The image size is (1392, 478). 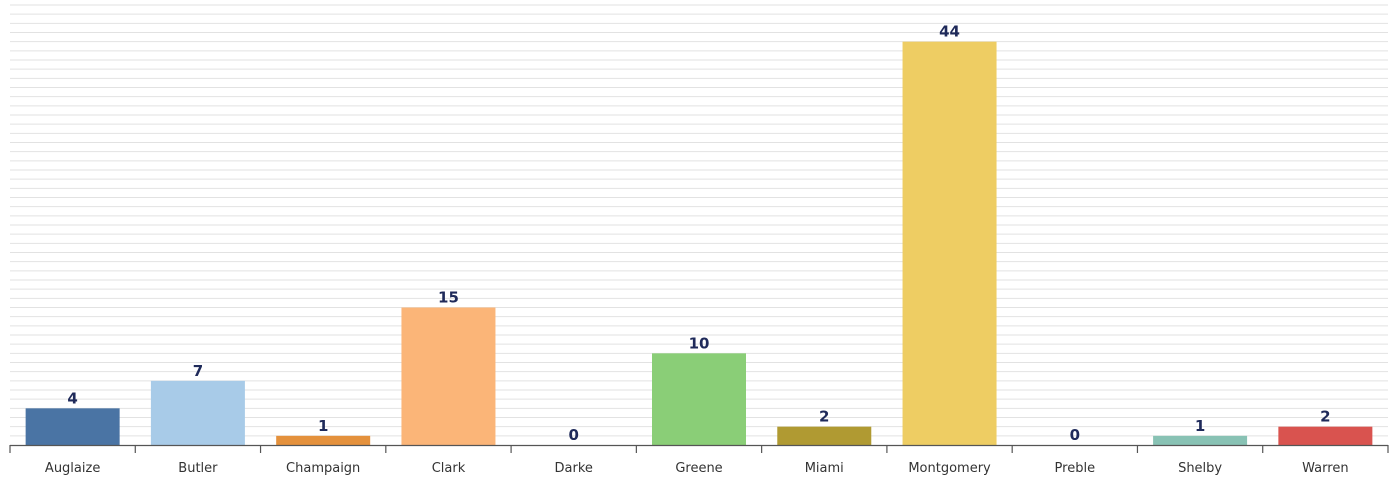 What do you see at coordinates (198, 468) in the screenshot?
I see `tick-label-butler: Butler` at bounding box center [198, 468].